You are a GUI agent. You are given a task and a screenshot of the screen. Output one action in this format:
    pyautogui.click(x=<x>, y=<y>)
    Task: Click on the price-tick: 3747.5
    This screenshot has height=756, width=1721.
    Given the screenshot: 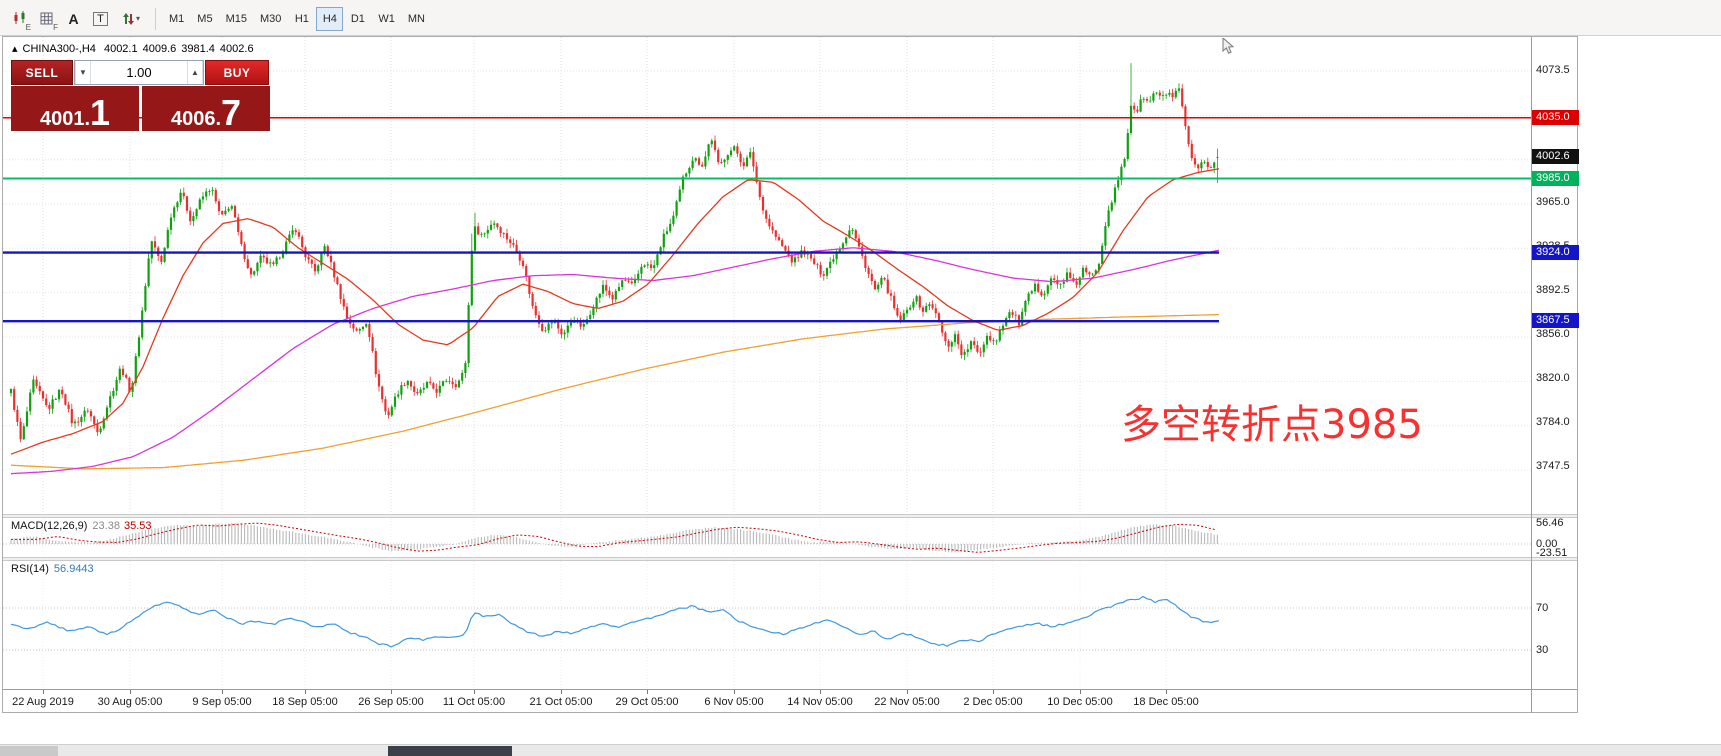 What is the action you would take?
    pyautogui.click(x=1553, y=466)
    